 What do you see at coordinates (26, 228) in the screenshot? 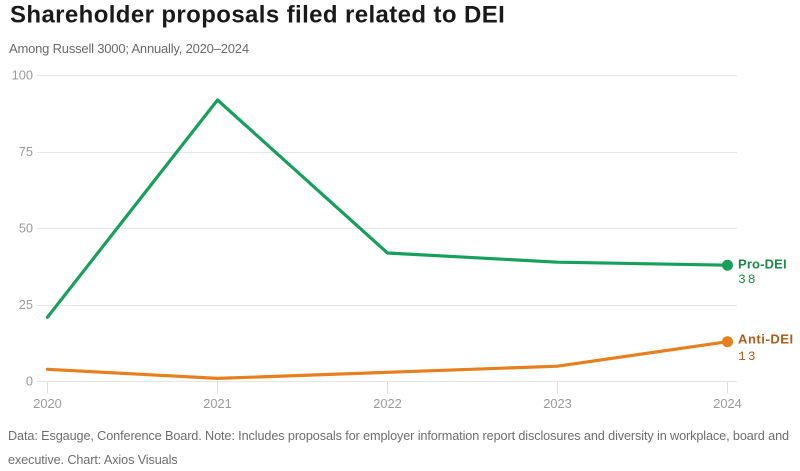
I see `svg-text: 50` at bounding box center [26, 228].